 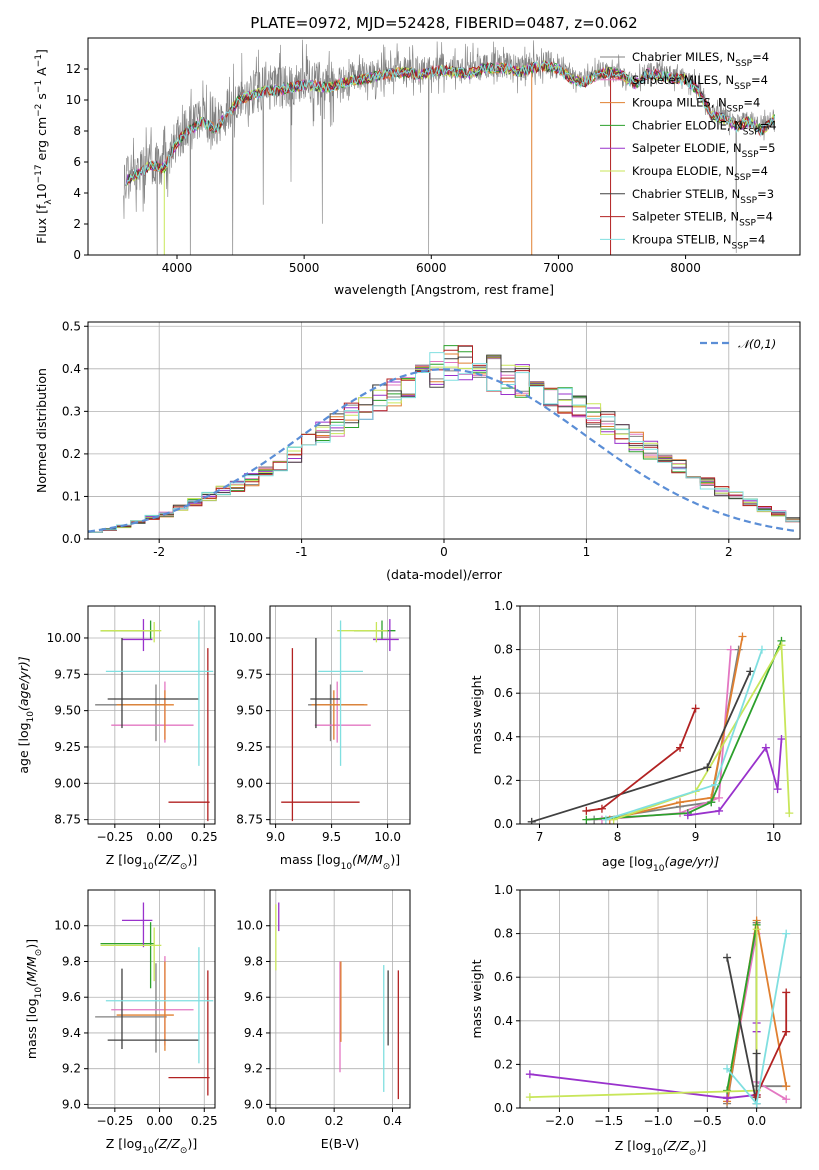 What do you see at coordinates (540, 837) in the screenshot?
I see `x-tick-label: 7` at bounding box center [540, 837].